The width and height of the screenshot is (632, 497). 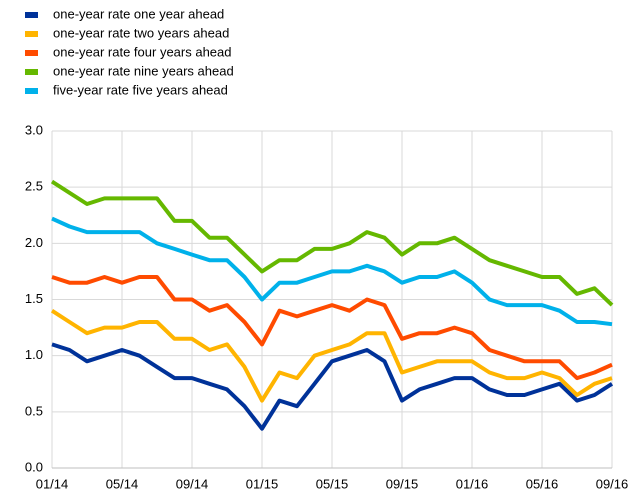 I want to click on x-tick-label: 05/15, so click(x=332, y=483).